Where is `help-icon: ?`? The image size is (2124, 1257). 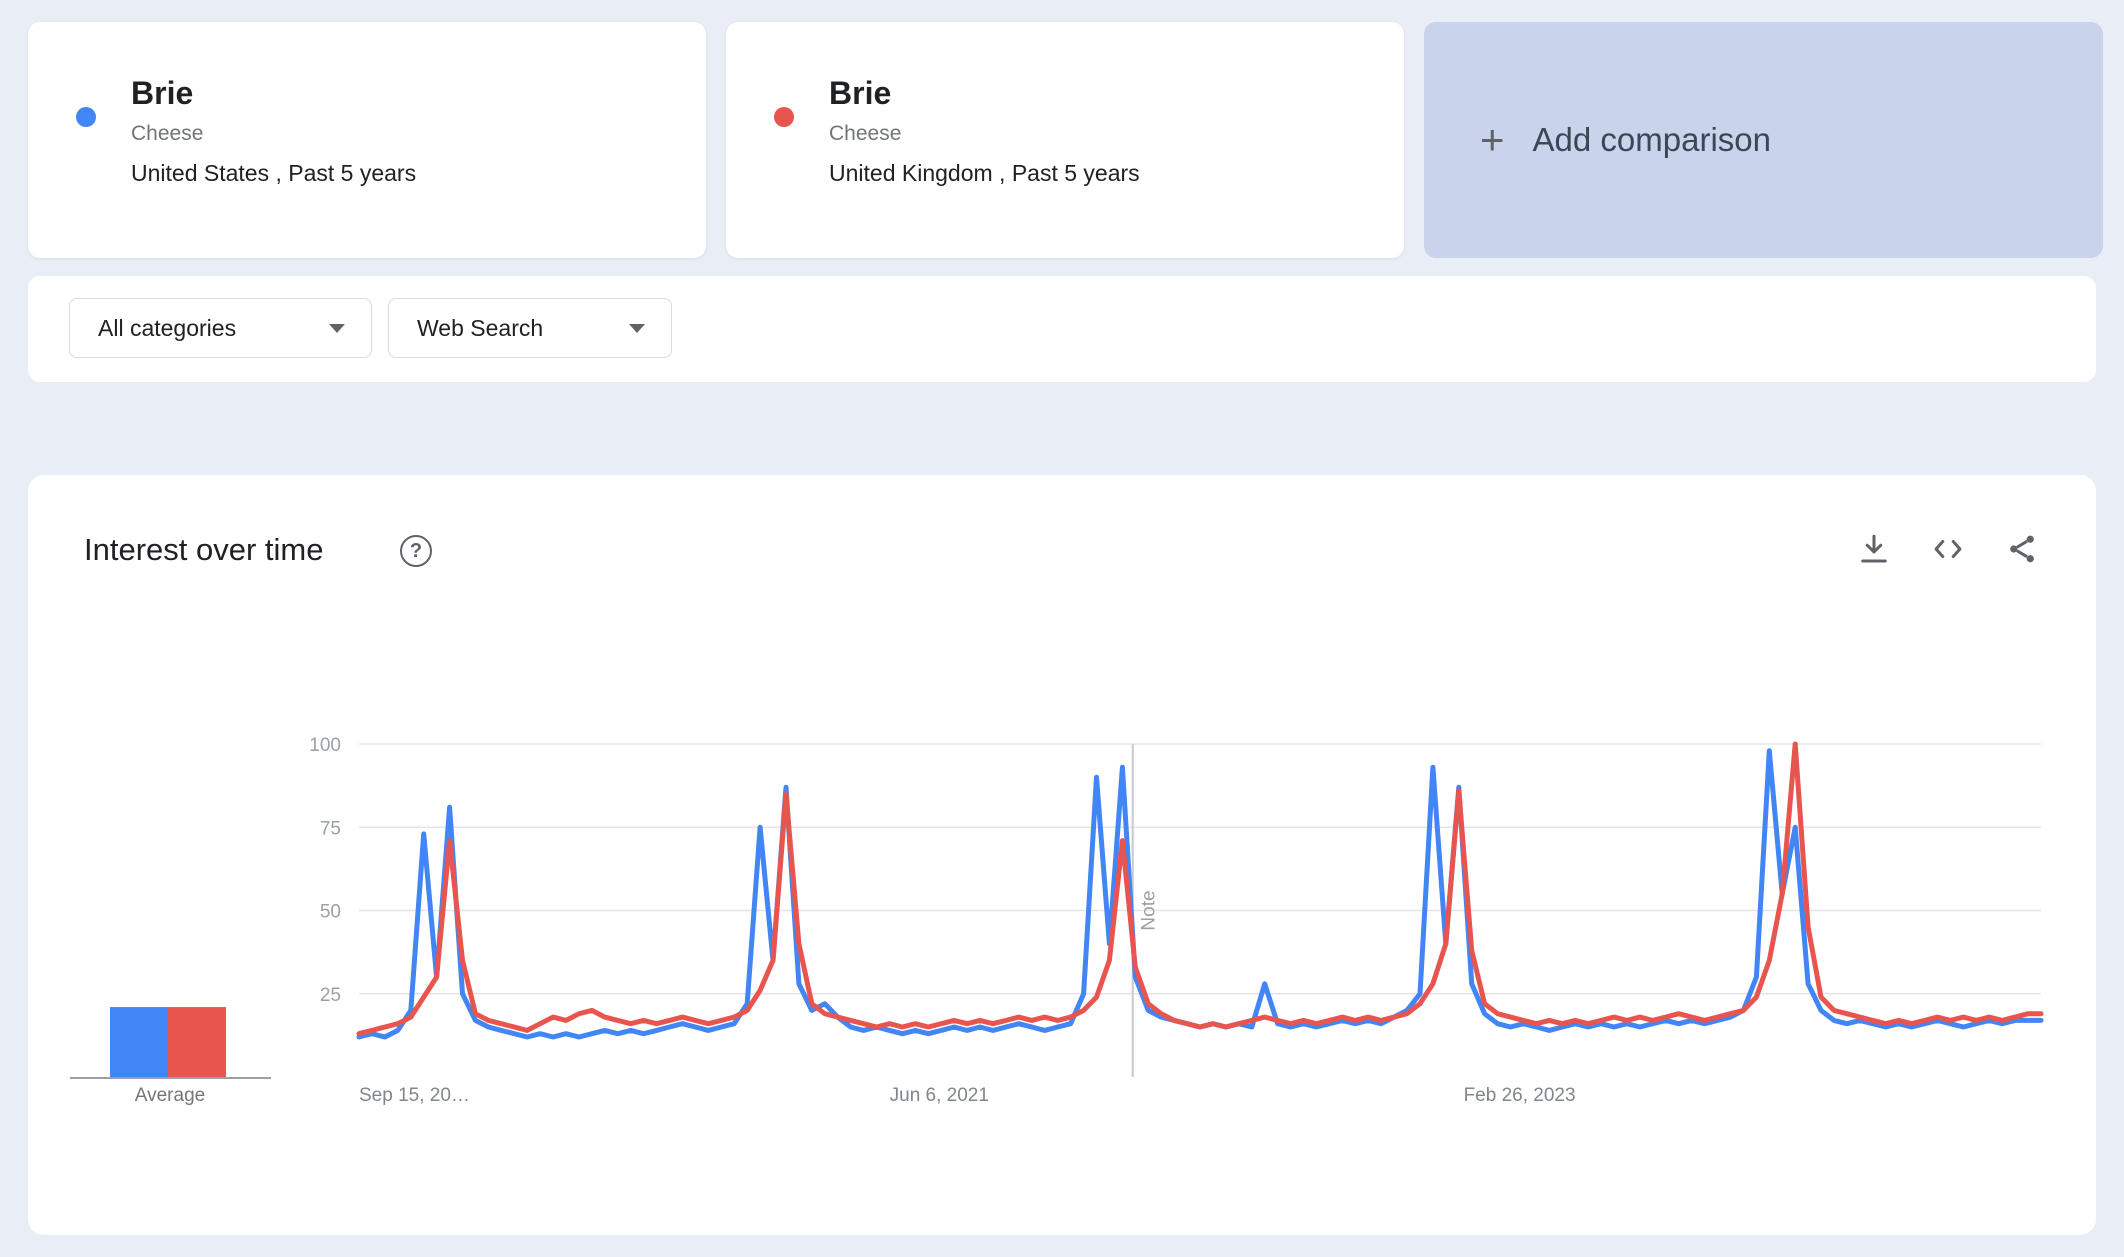 help-icon: ? is located at coordinates (416, 551).